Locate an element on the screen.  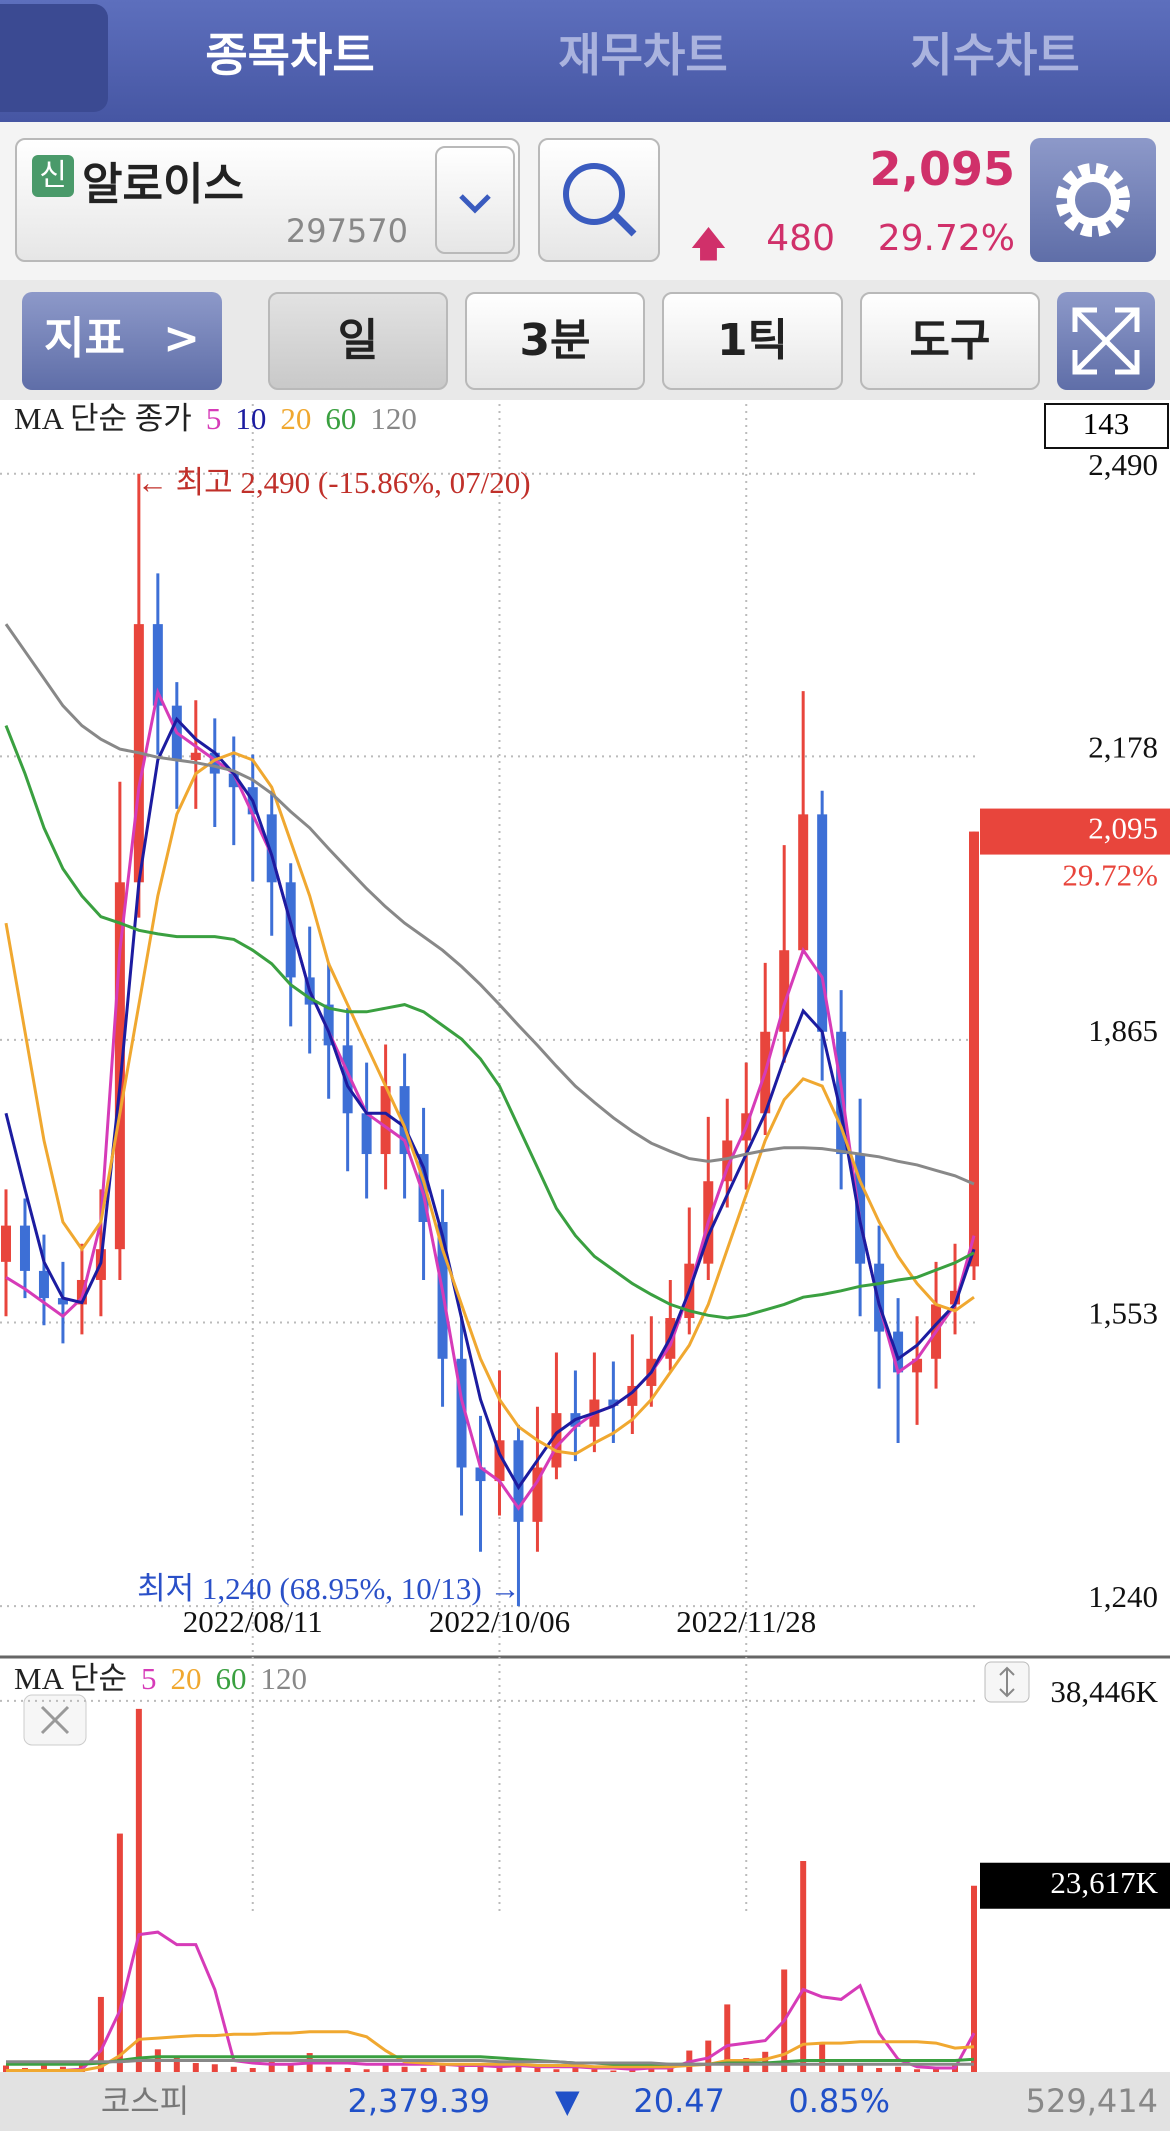
minute-button: 3분 is located at coordinates (555, 341).